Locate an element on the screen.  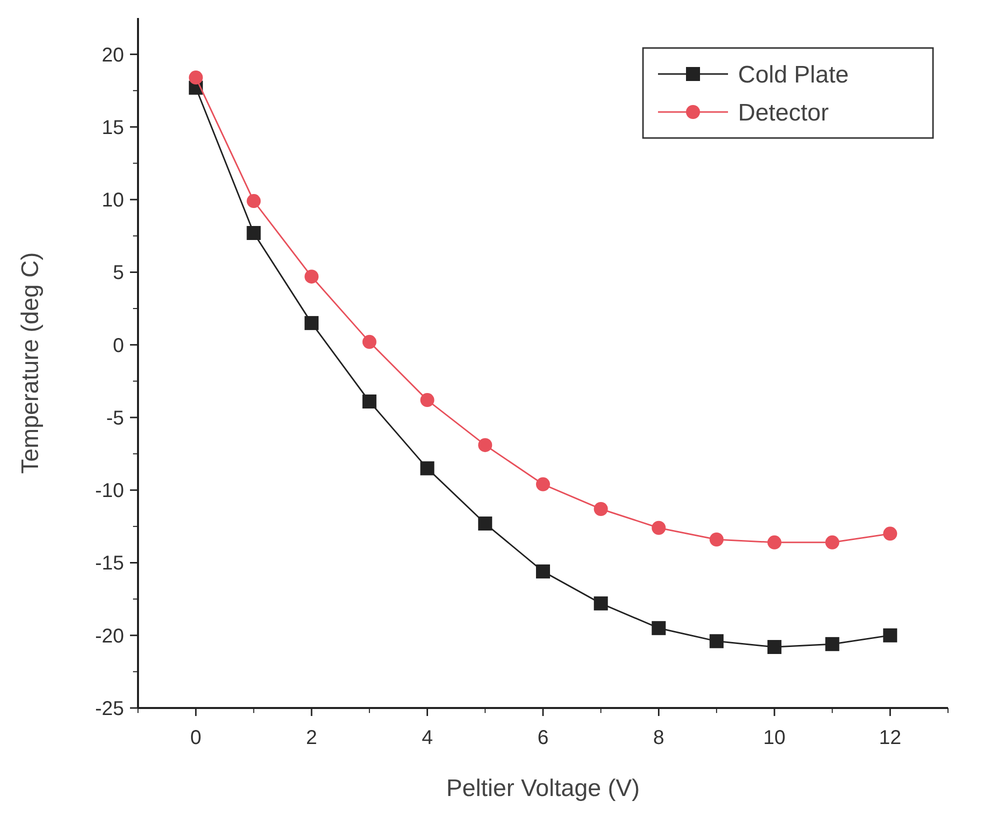
y-tick-label: -20 is located at coordinates (109, 636).